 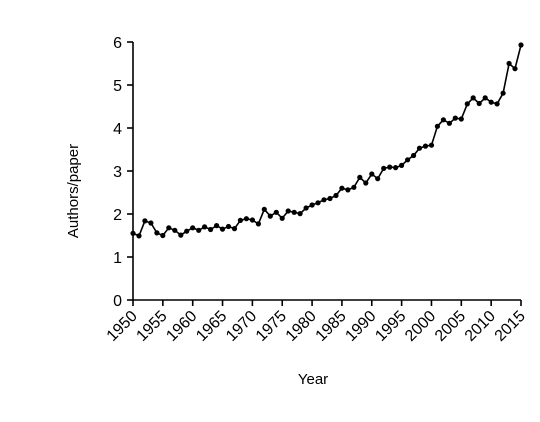 What do you see at coordinates (450, 326) in the screenshot?
I see `x-tick-label: 2005` at bounding box center [450, 326].